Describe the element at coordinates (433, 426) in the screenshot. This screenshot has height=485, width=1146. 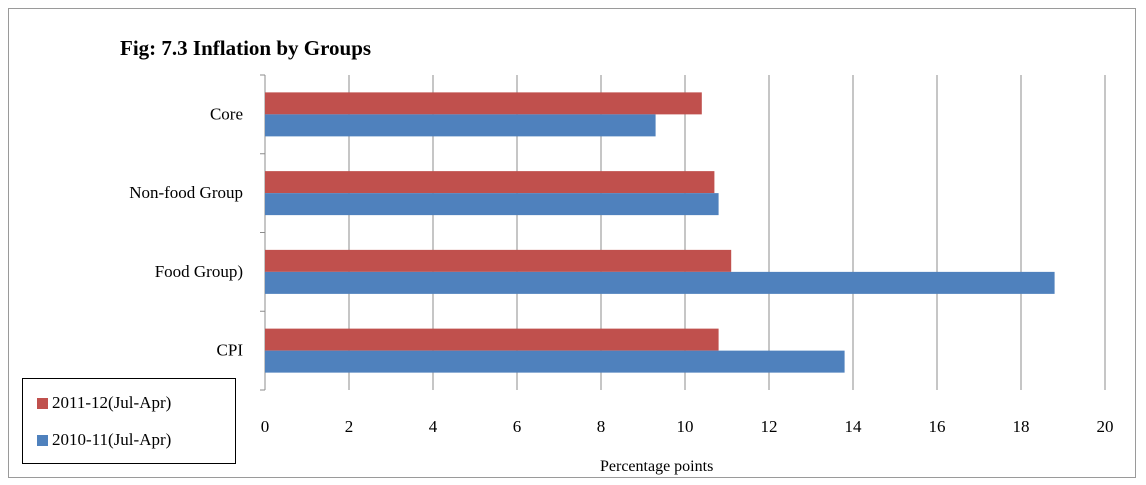
I see `x-tick-label-2: 4` at that location.